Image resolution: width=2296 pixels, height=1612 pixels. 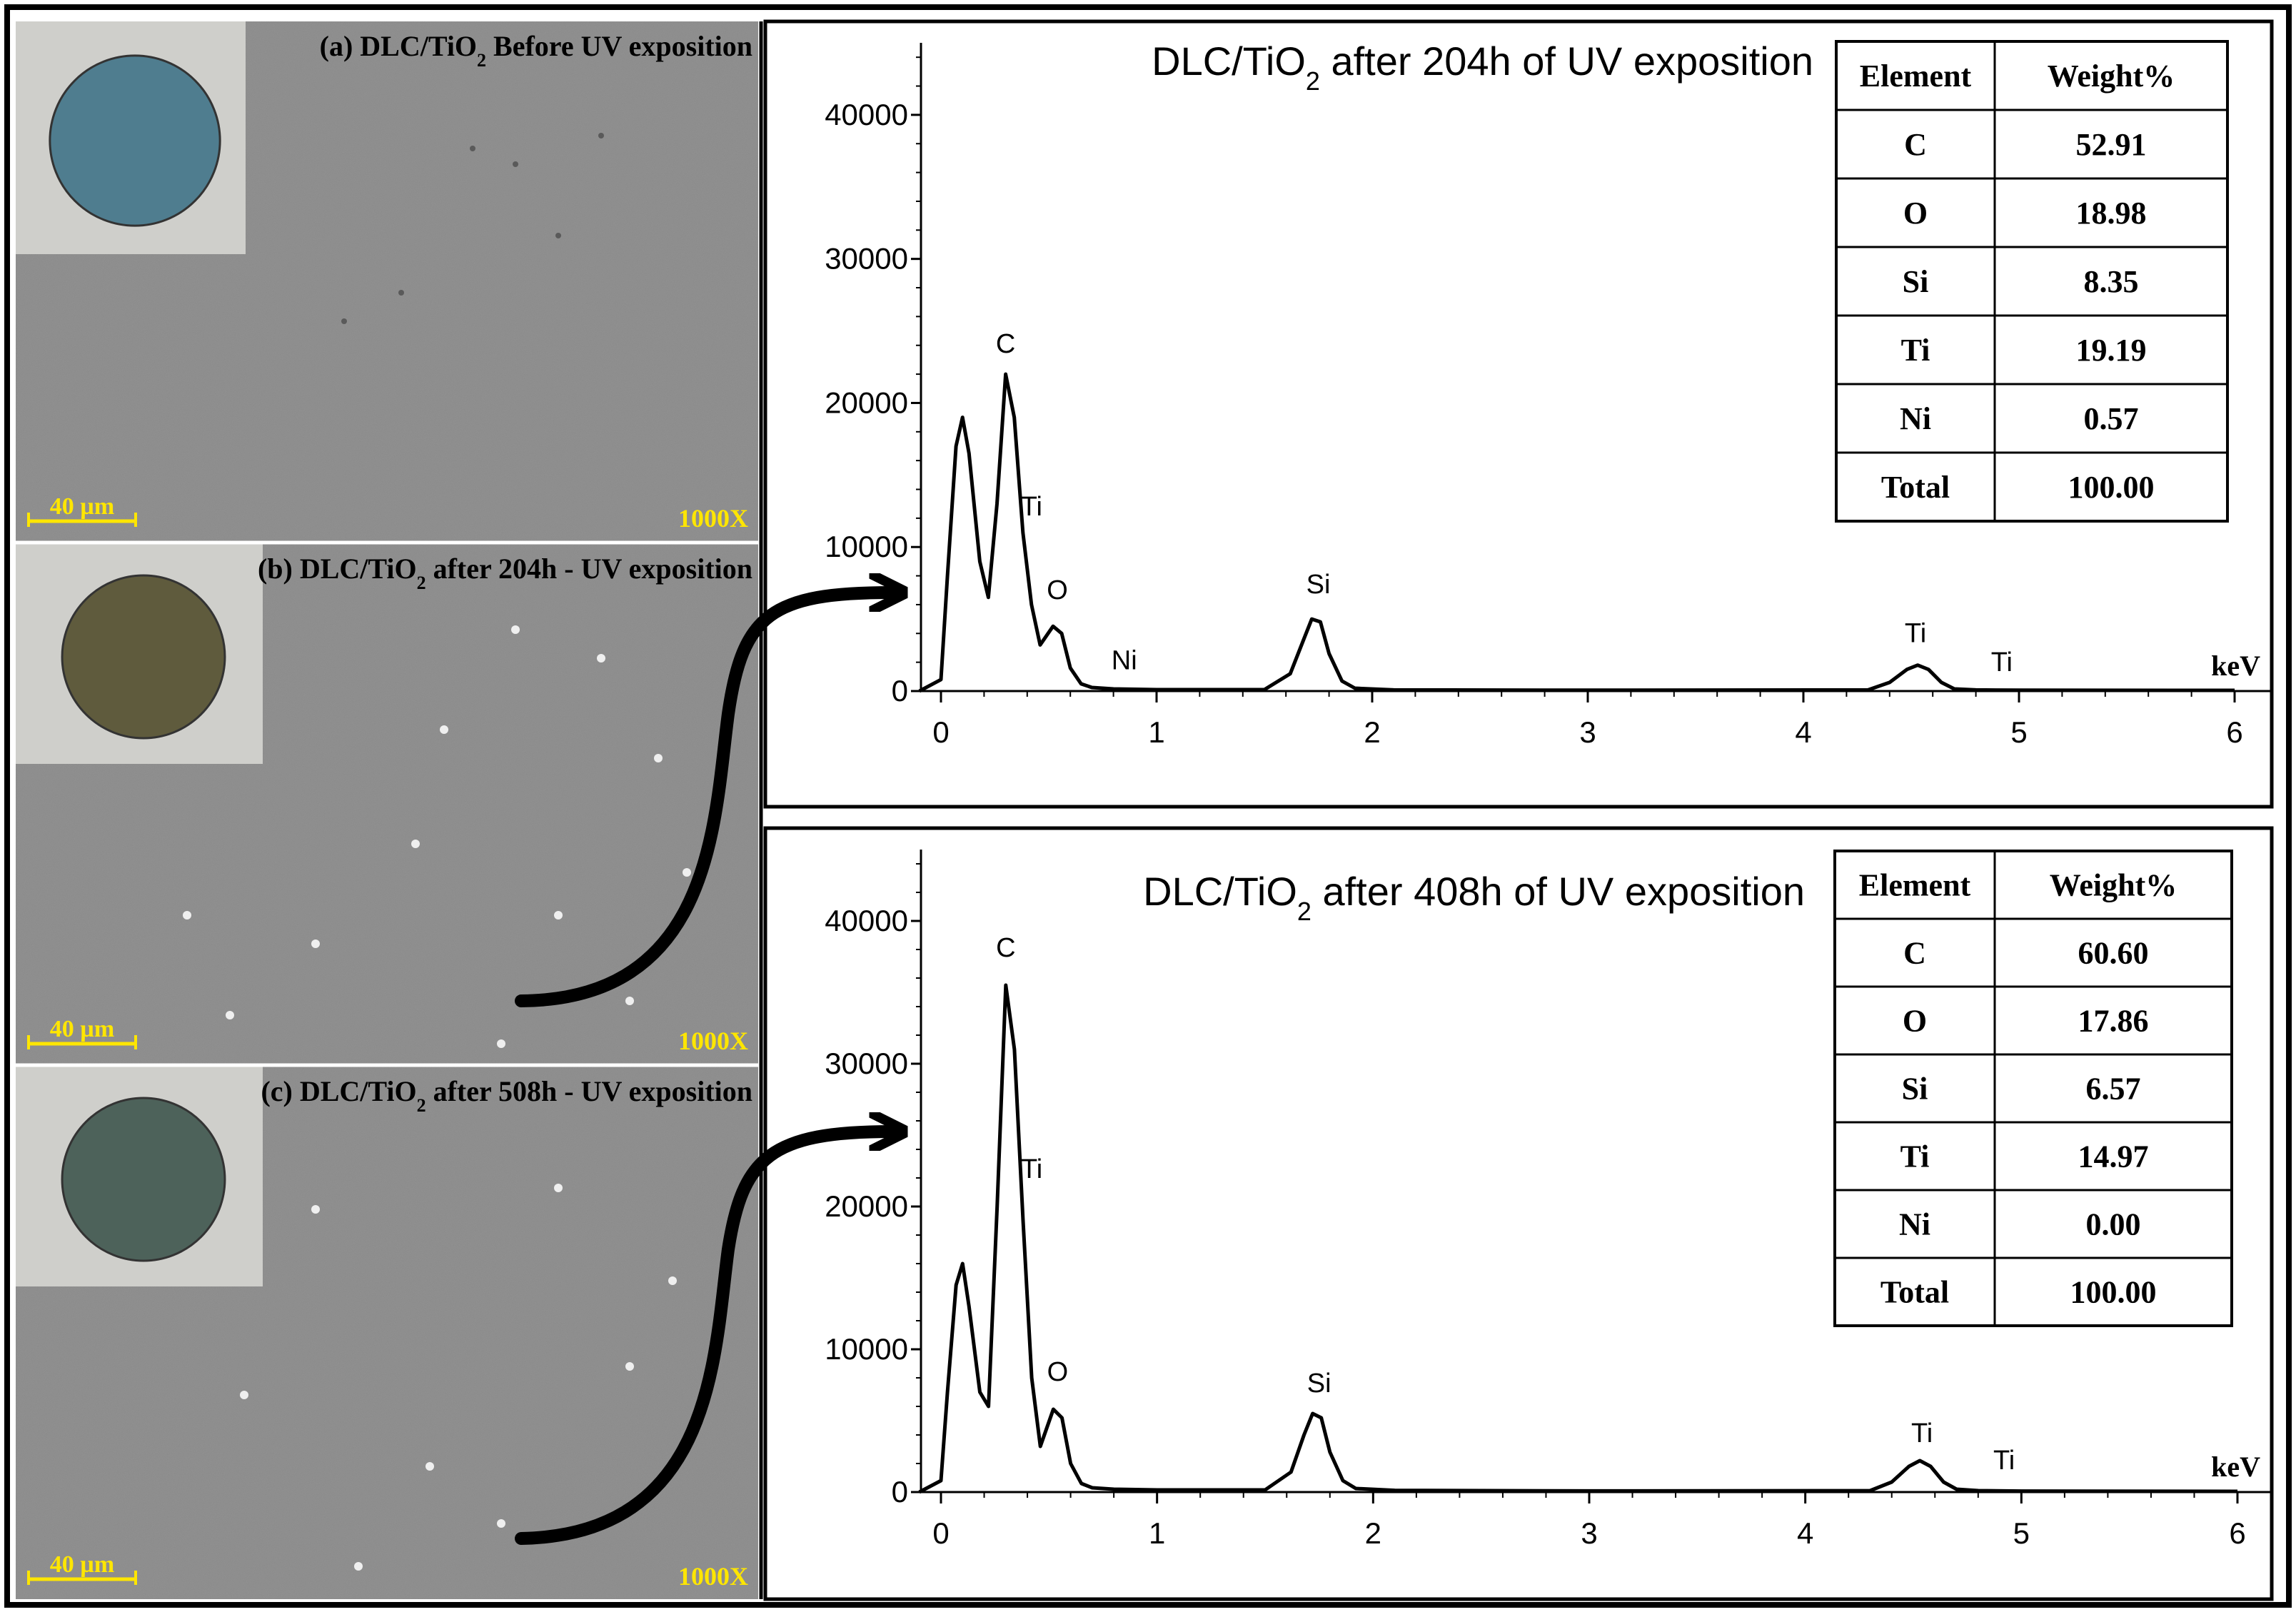 What do you see at coordinates (703, 800) in the screenshot?
I see `arrow-to-top-spectrum` at bounding box center [703, 800].